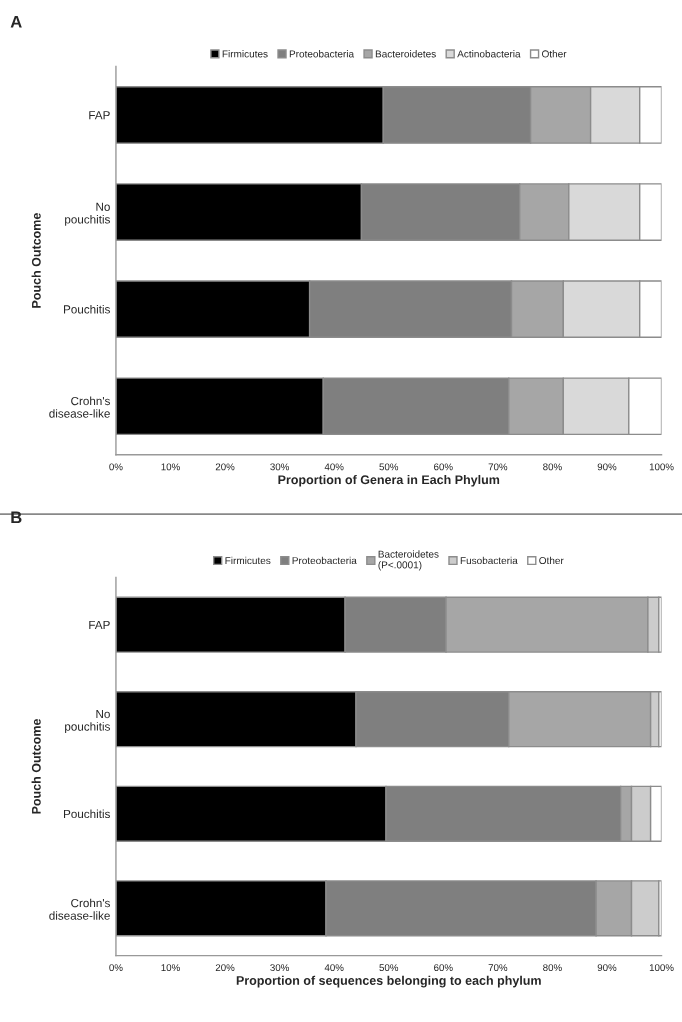 Image resolution: width=682 pixels, height=1022 pixels. Describe the element at coordinates (16, 21) in the screenshot. I see `text: A` at that location.